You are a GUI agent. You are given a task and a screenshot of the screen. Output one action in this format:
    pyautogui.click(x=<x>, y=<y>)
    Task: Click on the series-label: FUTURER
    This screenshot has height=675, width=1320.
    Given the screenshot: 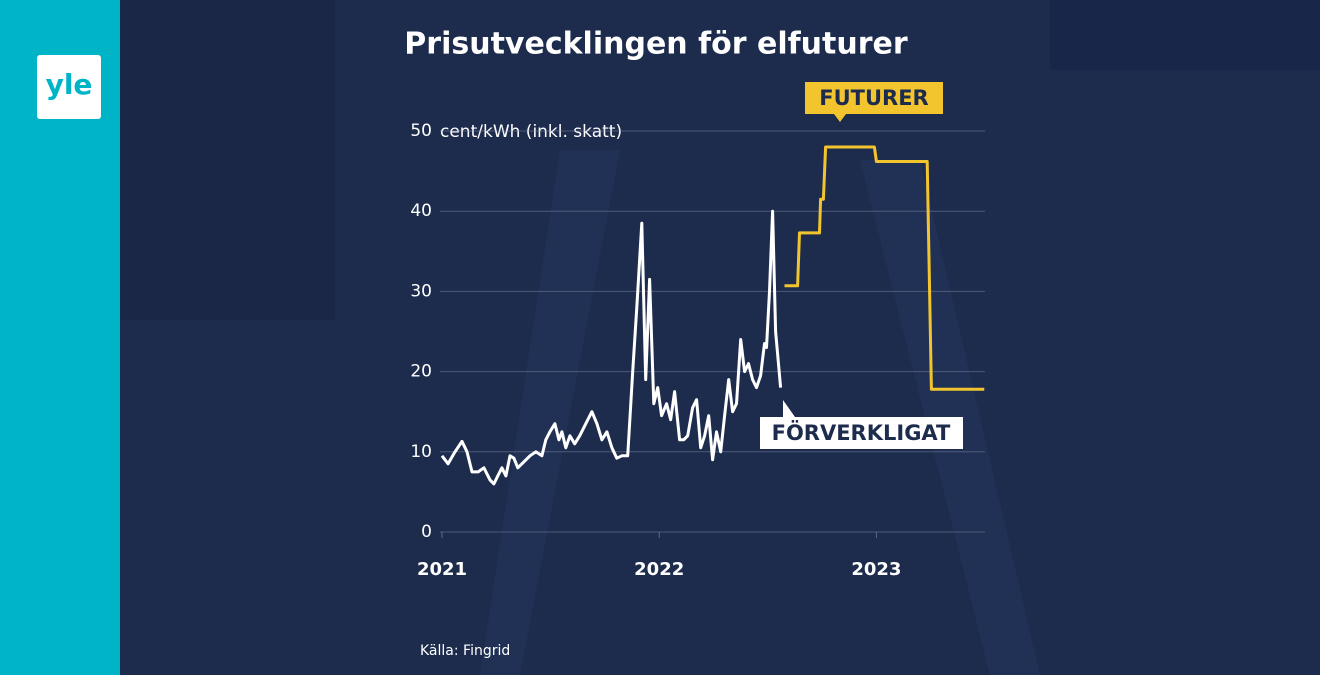 What is the action you would take?
    pyautogui.click(x=873, y=98)
    